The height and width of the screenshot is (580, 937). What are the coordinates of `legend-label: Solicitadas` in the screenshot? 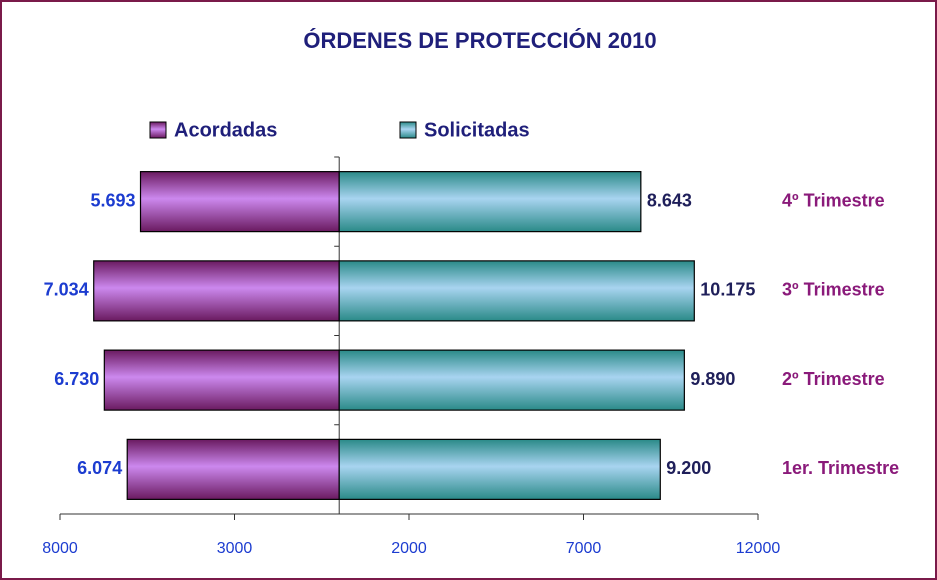 It's located at (477, 130).